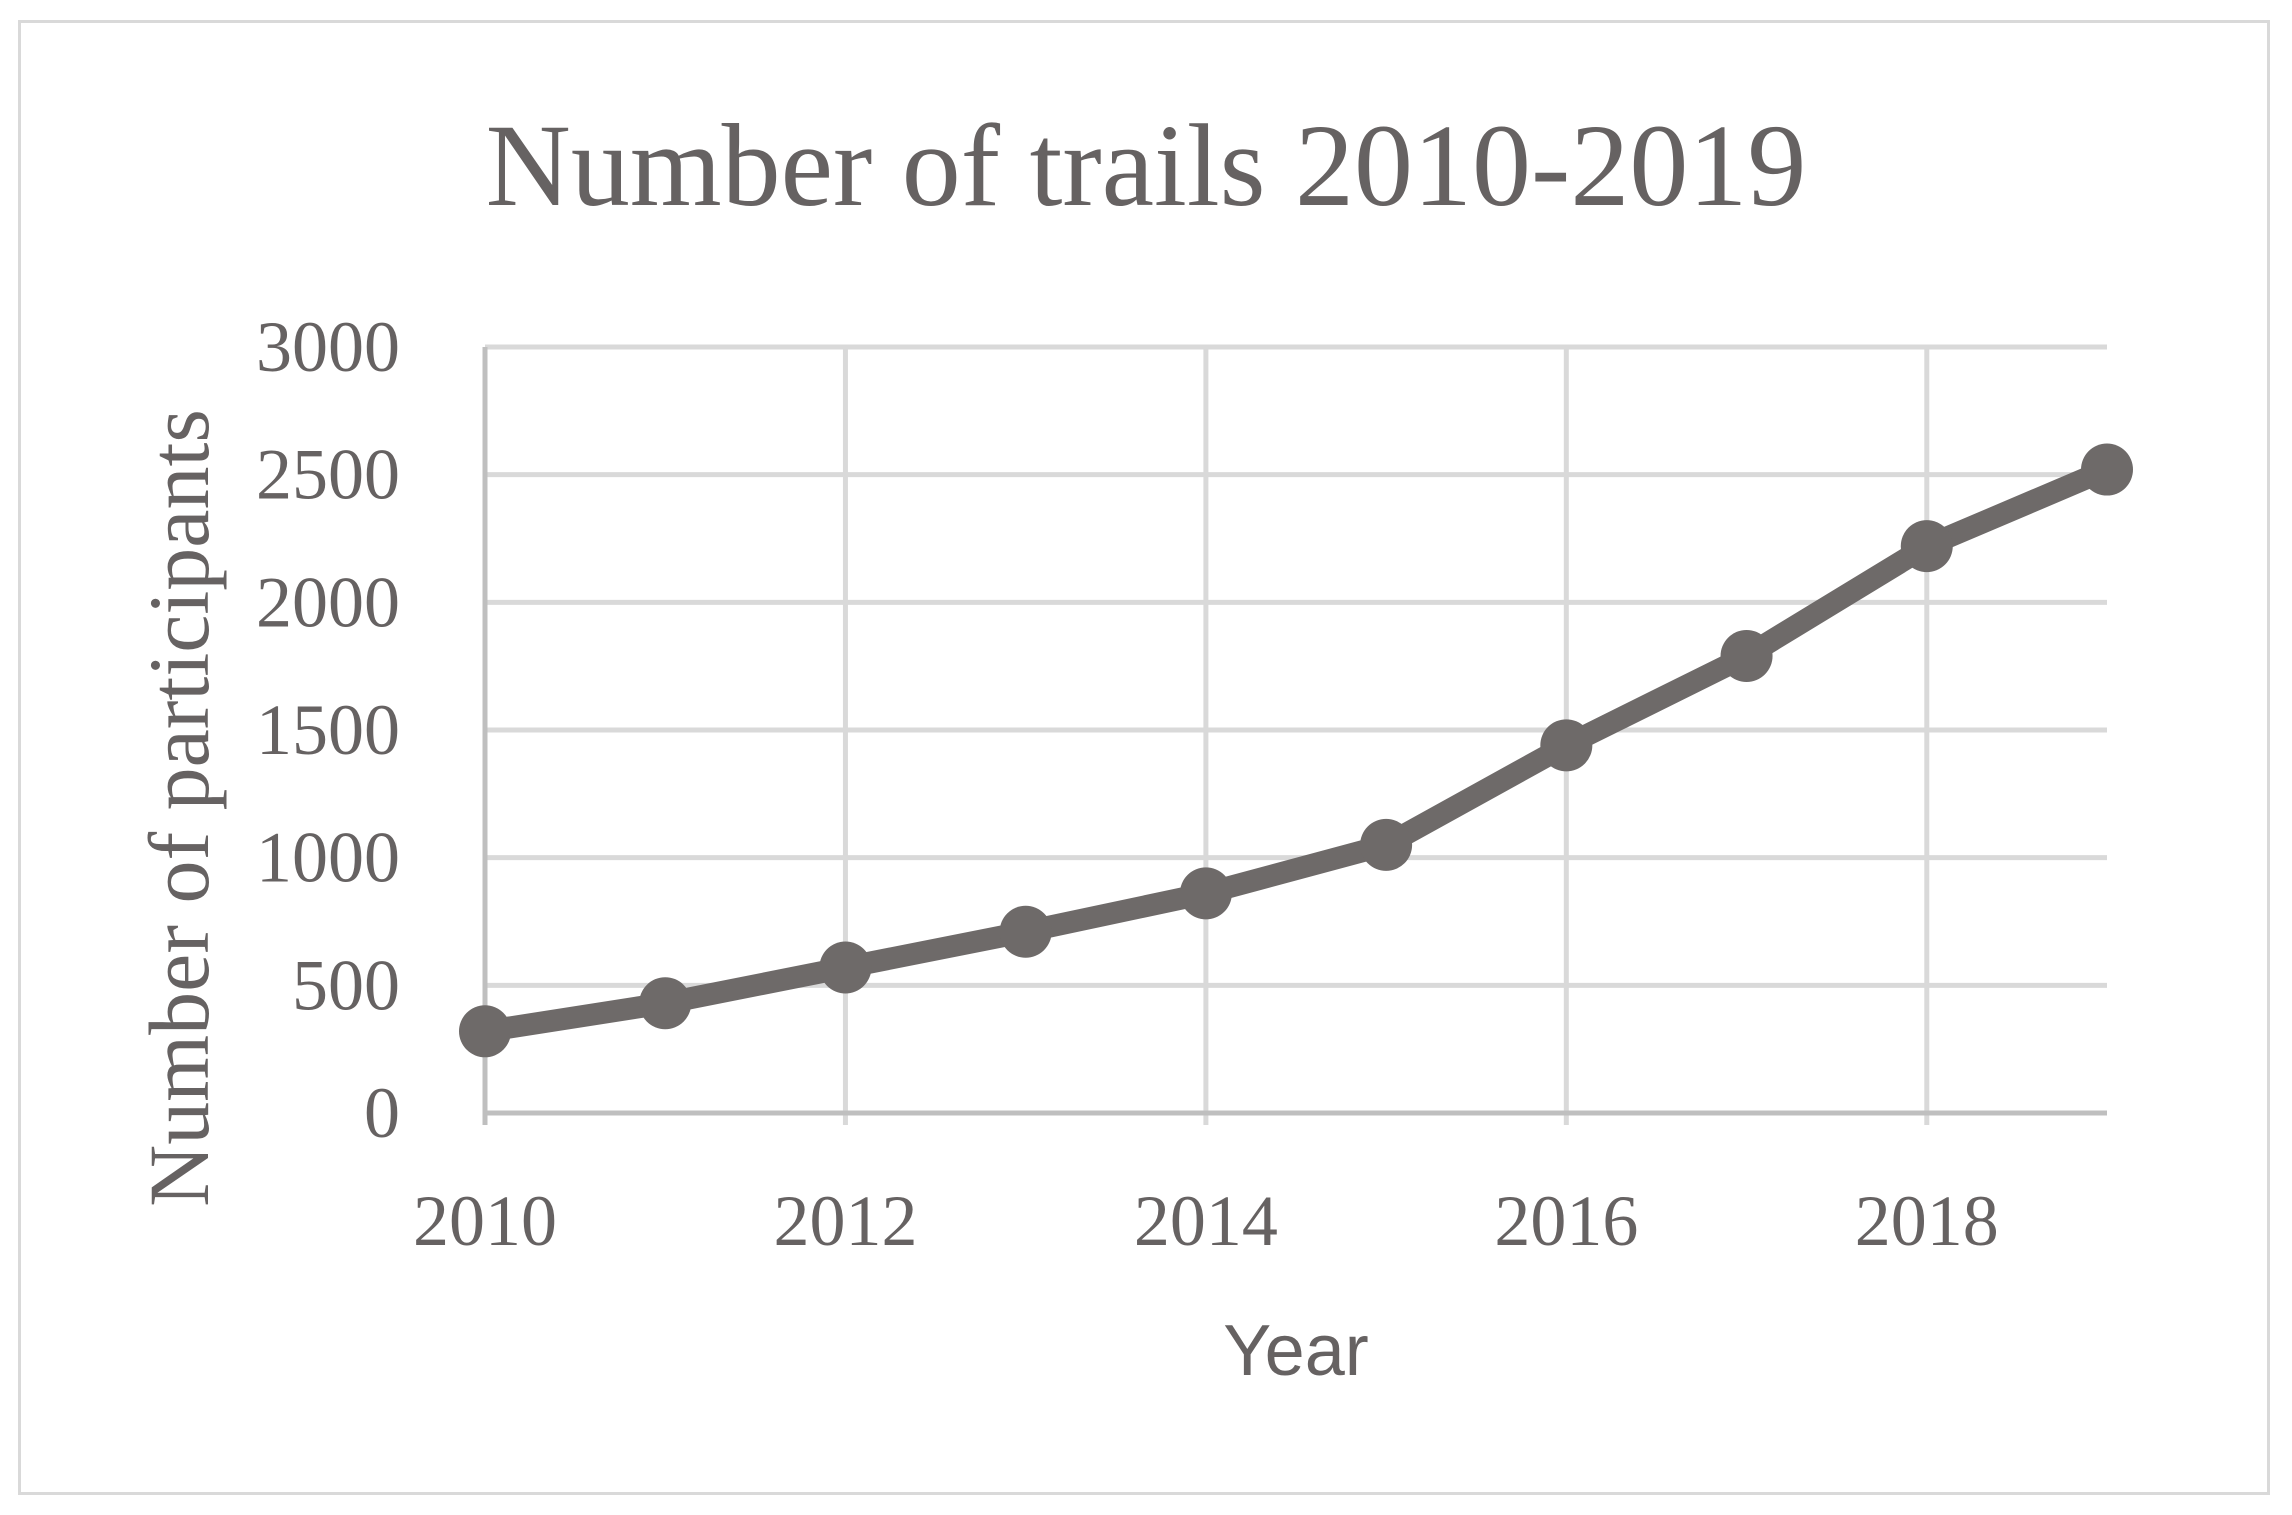 Image resolution: width=2292 pixels, height=1515 pixels. I want to click on y-tick-label: 1500, so click(328, 730).